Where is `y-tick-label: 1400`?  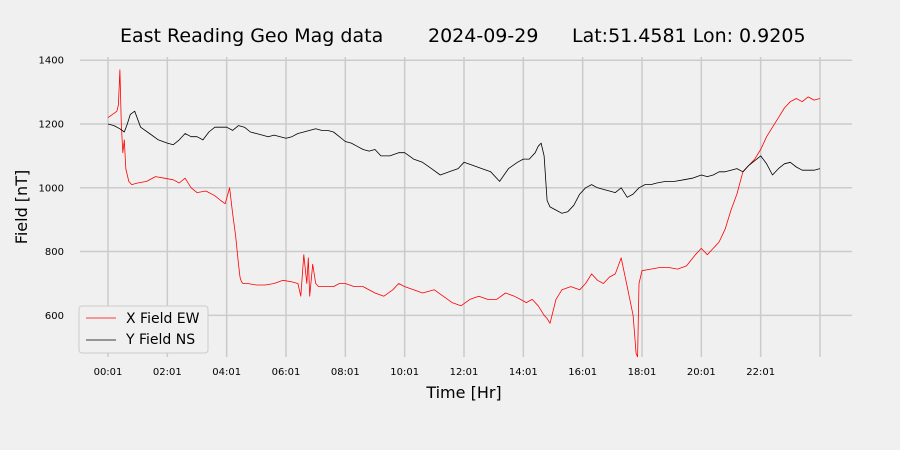
y-tick-label: 1400 is located at coordinates (51, 61).